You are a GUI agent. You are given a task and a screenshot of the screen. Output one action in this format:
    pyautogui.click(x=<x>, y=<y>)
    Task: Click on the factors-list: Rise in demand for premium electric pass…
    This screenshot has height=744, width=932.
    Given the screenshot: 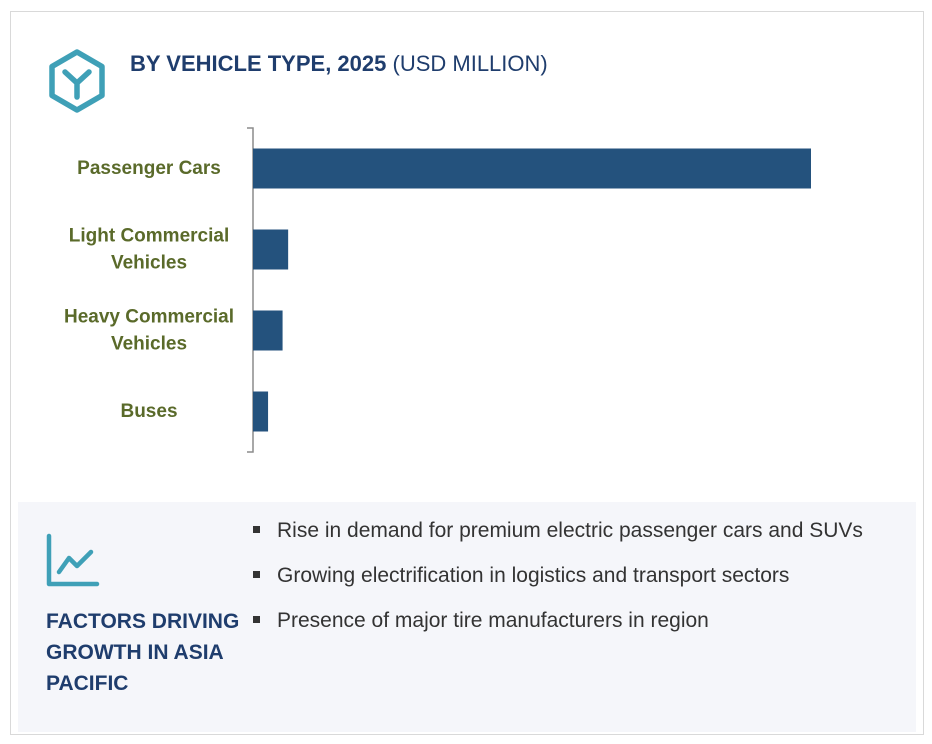 What is the action you would take?
    pyautogui.click(x=575, y=583)
    